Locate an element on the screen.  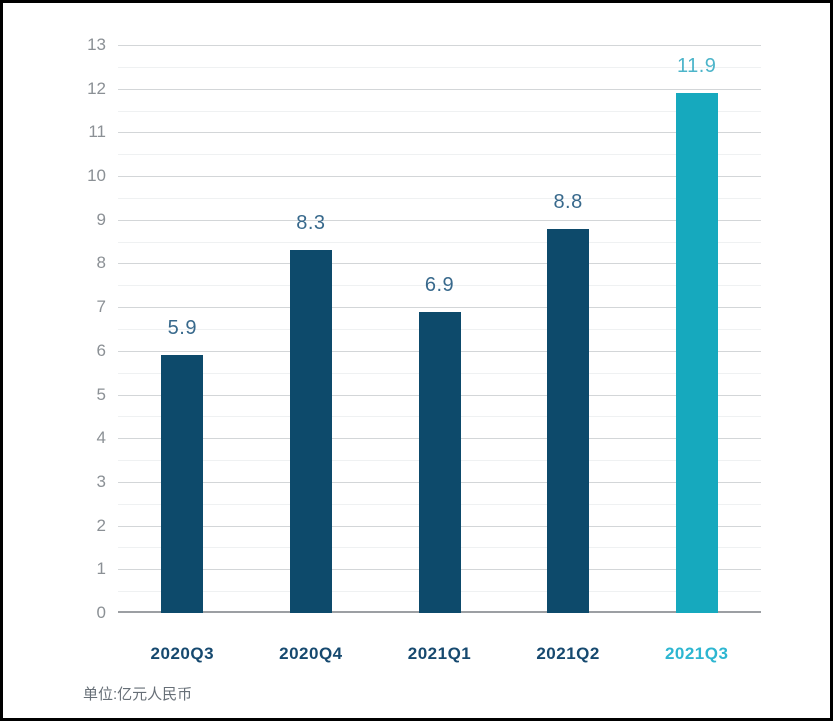
y-tick-label: 4 is located at coordinates (101, 438).